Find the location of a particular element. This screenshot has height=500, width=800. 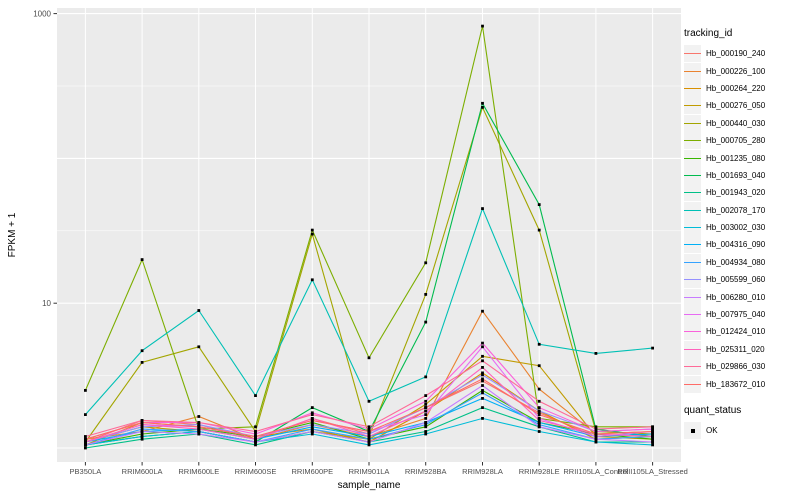

x-tick-label: RRII105LA_Control is located at coordinates (595, 471).